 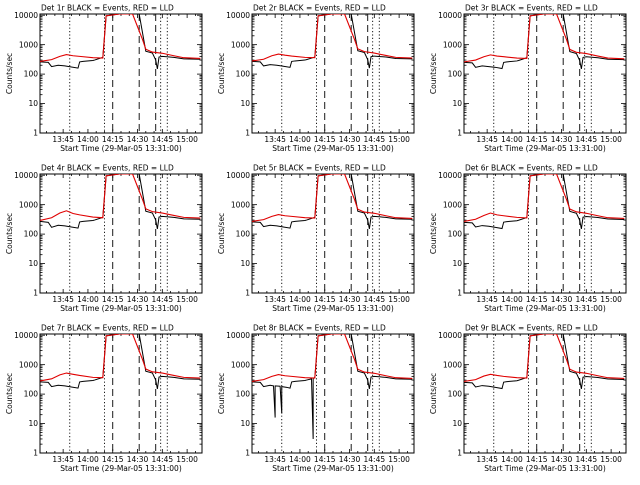 What do you see at coordinates (531, 168) in the screenshot?
I see `panel-title: Det 6r BLACK = Events, RED = LLD` at bounding box center [531, 168].